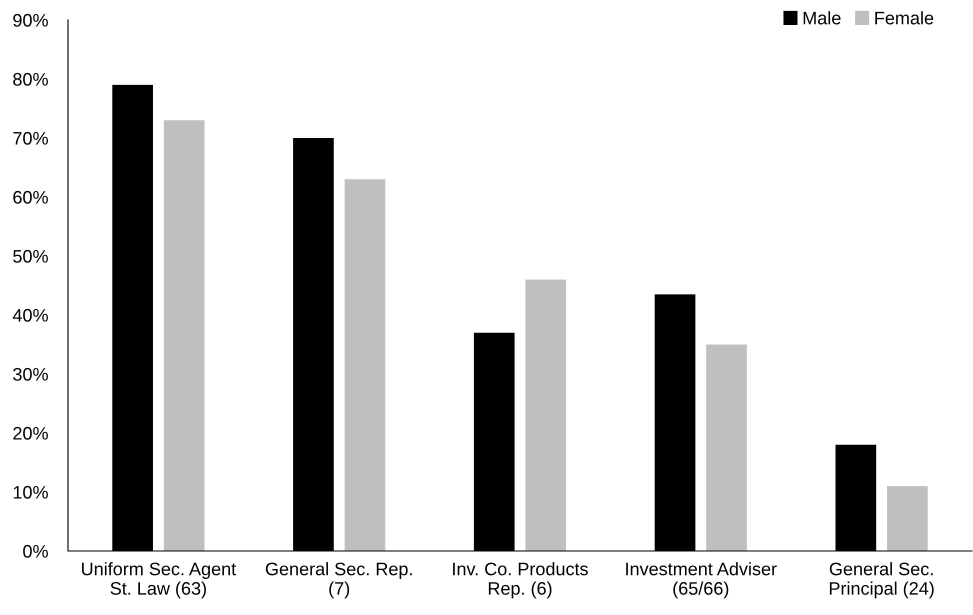 The width and height of the screenshot is (973, 615). I want to click on legend-label: Male, so click(822, 17).